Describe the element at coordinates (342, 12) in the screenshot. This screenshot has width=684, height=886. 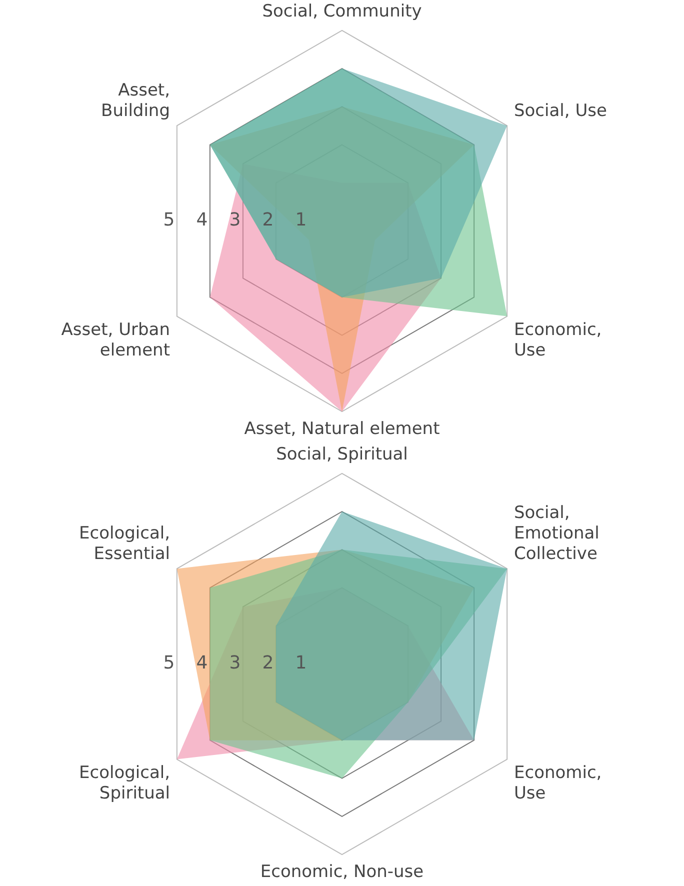
I see `spoke-label: Social, Community` at that location.